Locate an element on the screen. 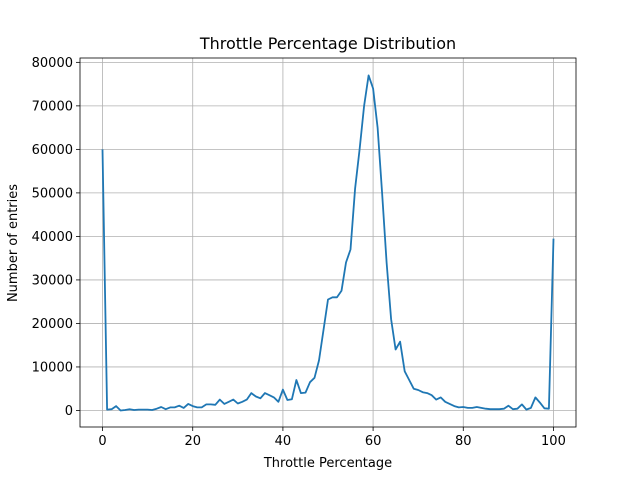  x-tick-label: 80 is located at coordinates (463, 441).